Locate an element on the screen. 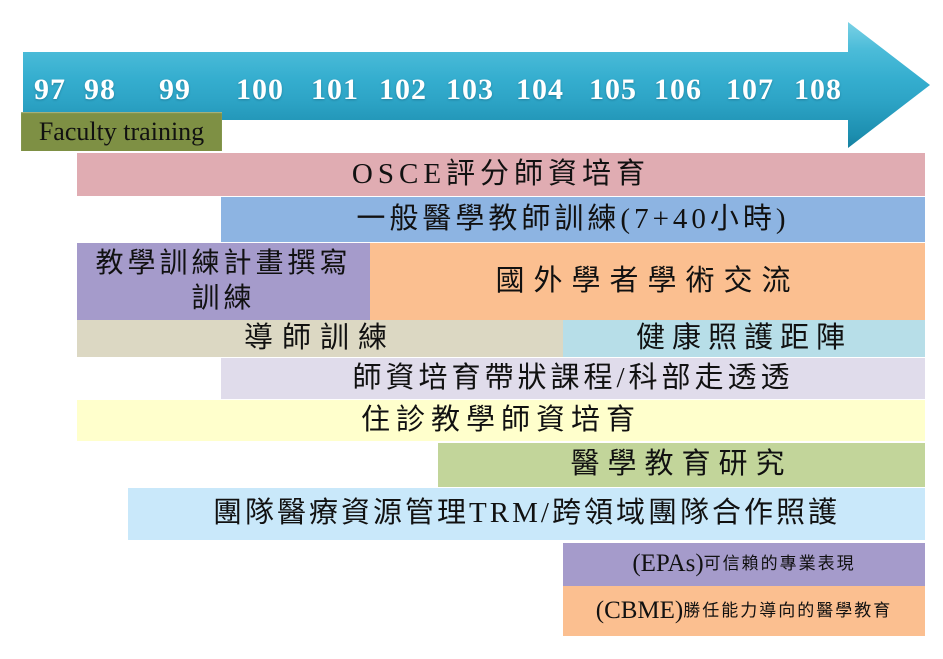  timeline-bar-teaching-plan-writing-training: 教學訓練計畫撰寫 訓練 is located at coordinates (223, 281).